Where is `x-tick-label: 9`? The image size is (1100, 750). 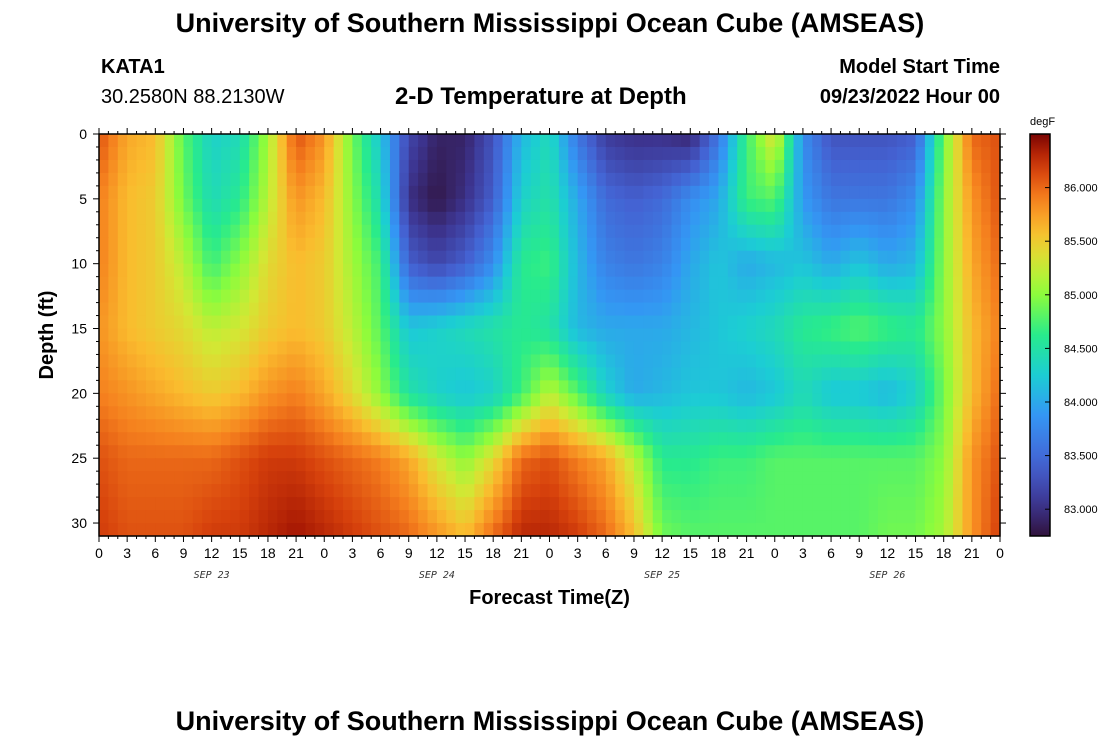 x-tick-label: 9 is located at coordinates (409, 553).